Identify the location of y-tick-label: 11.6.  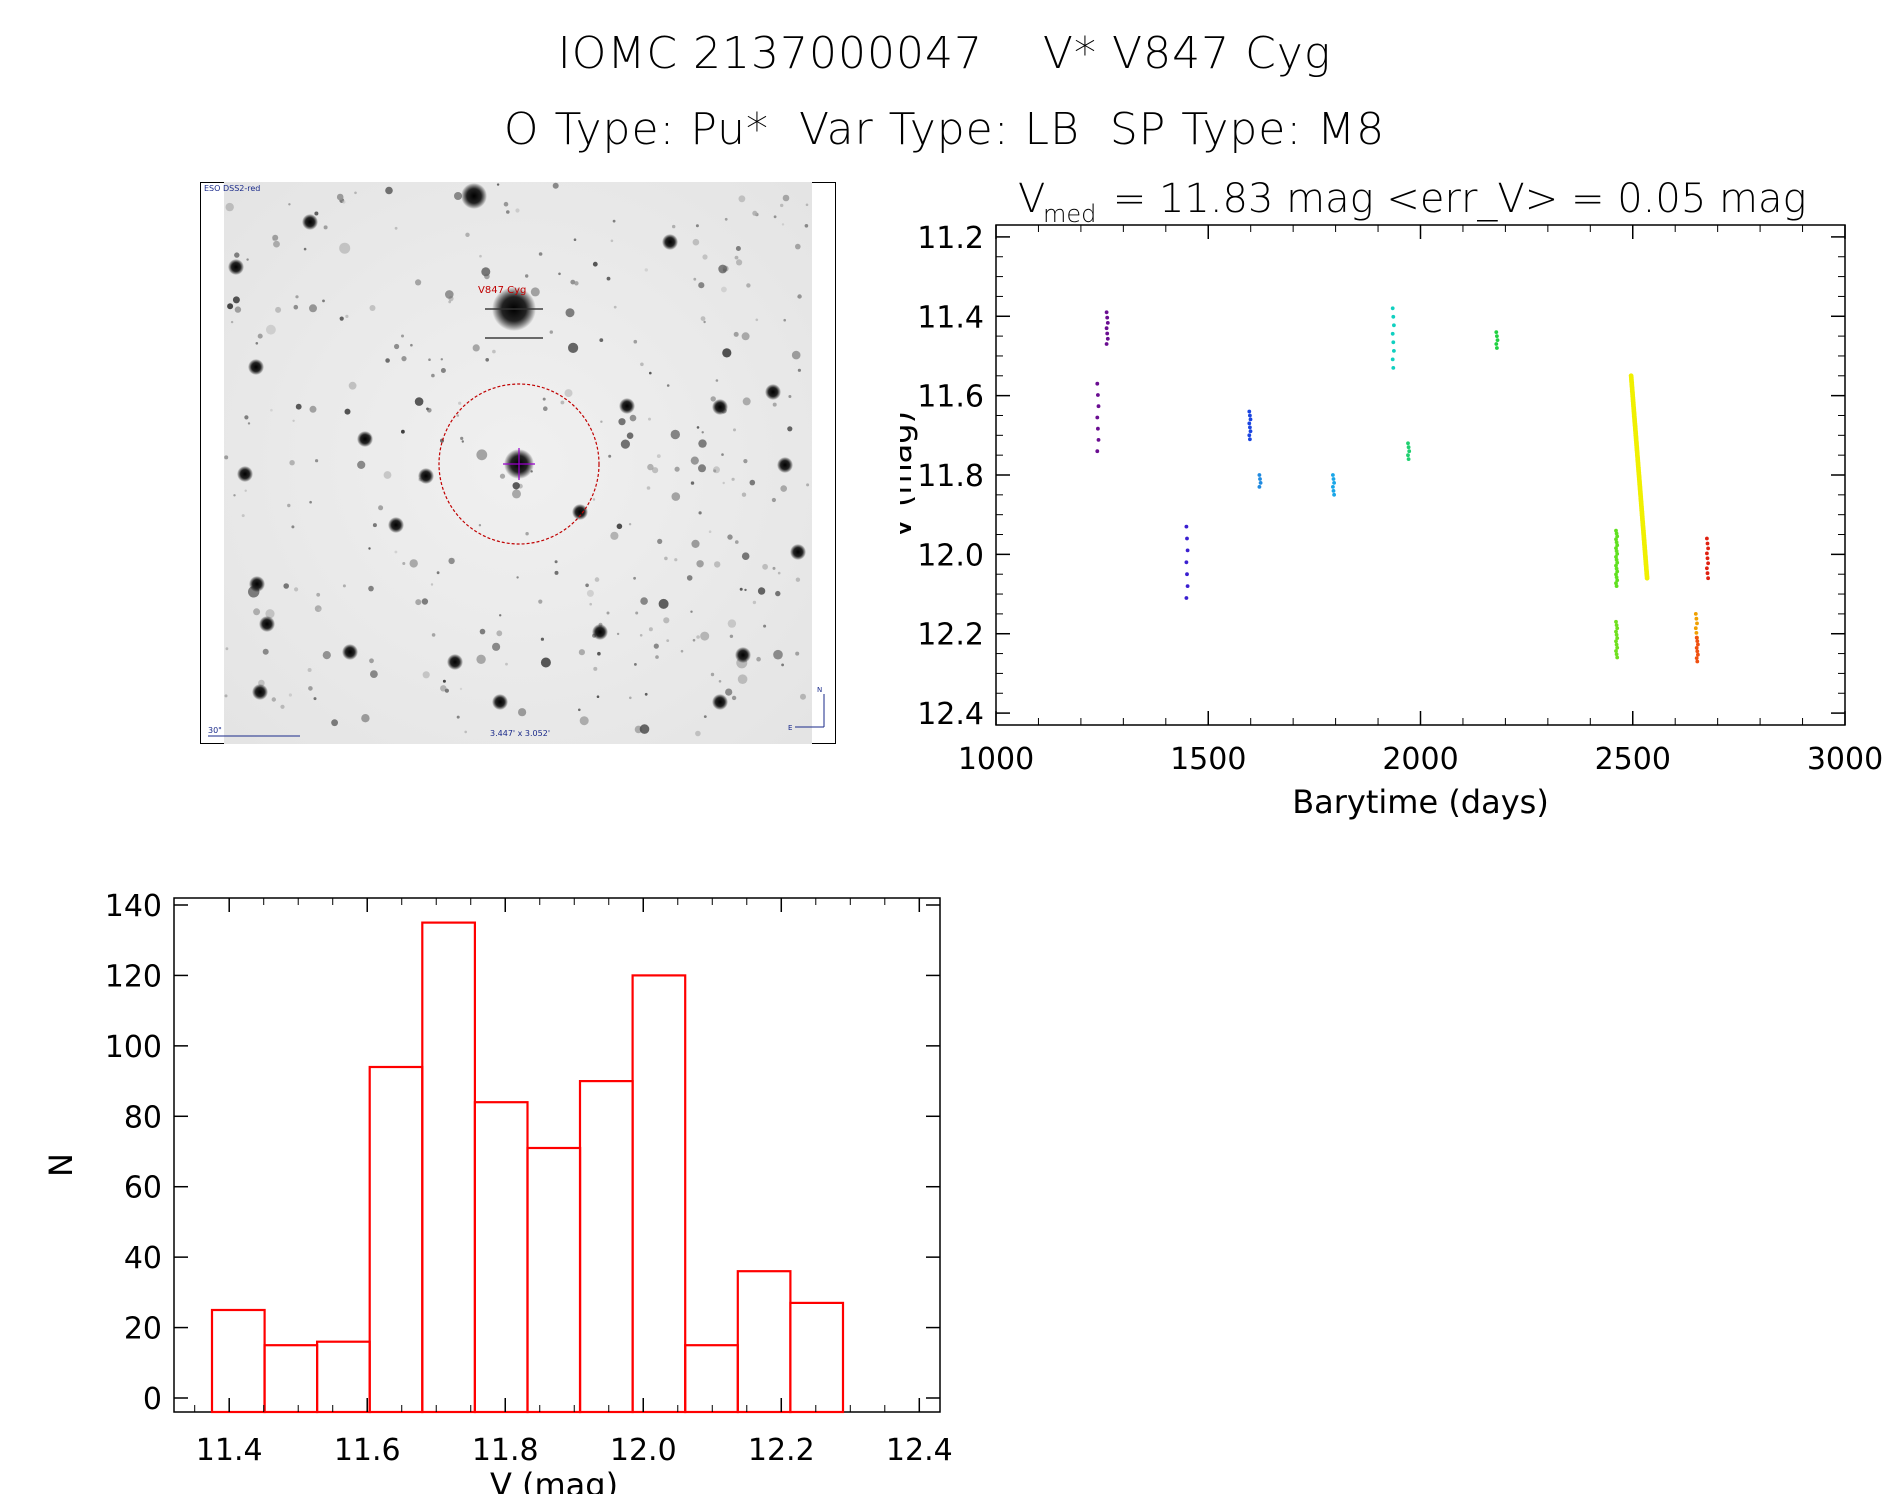
(950, 397).